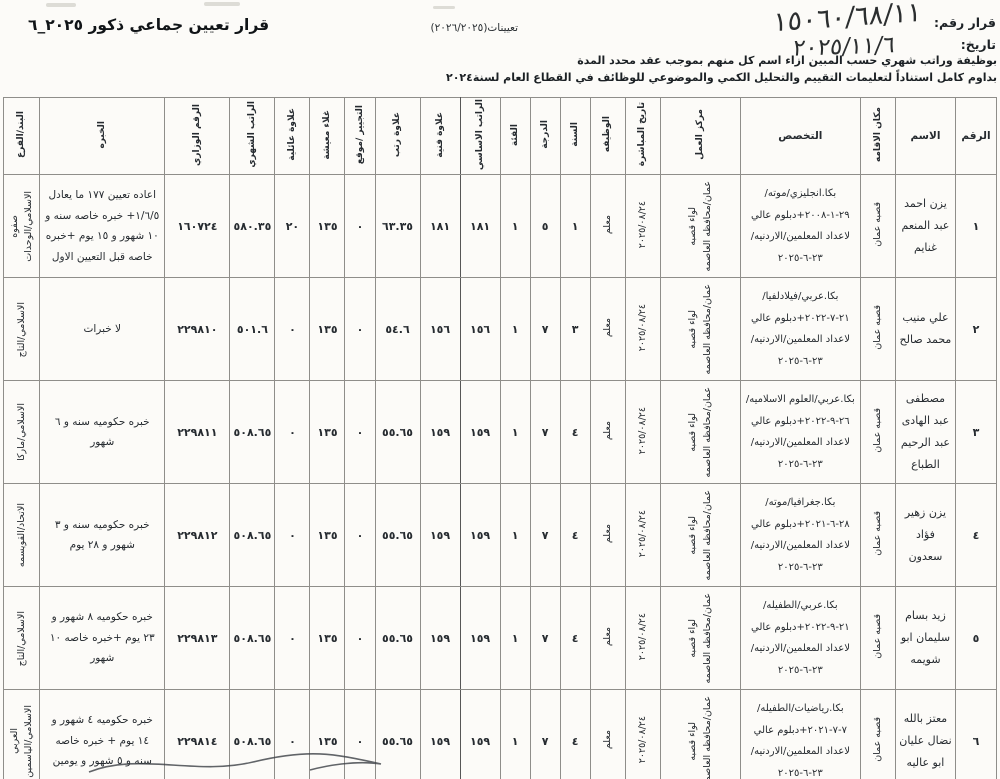 The width and height of the screenshot is (1000, 779). Describe the element at coordinates (197, 329) in the screenshot. I see `cell-ministerial-number: ٢٢٩٨١٠` at that location.